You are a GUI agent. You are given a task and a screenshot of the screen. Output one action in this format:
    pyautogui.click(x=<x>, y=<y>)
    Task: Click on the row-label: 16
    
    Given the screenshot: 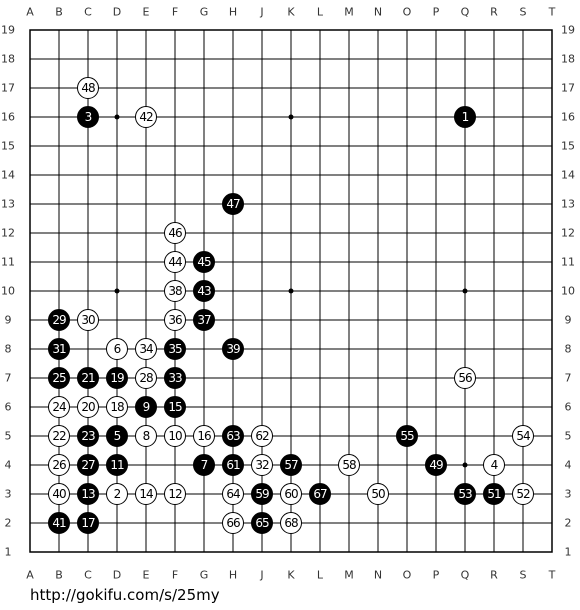 What is the action you would take?
    pyautogui.click(x=8, y=117)
    